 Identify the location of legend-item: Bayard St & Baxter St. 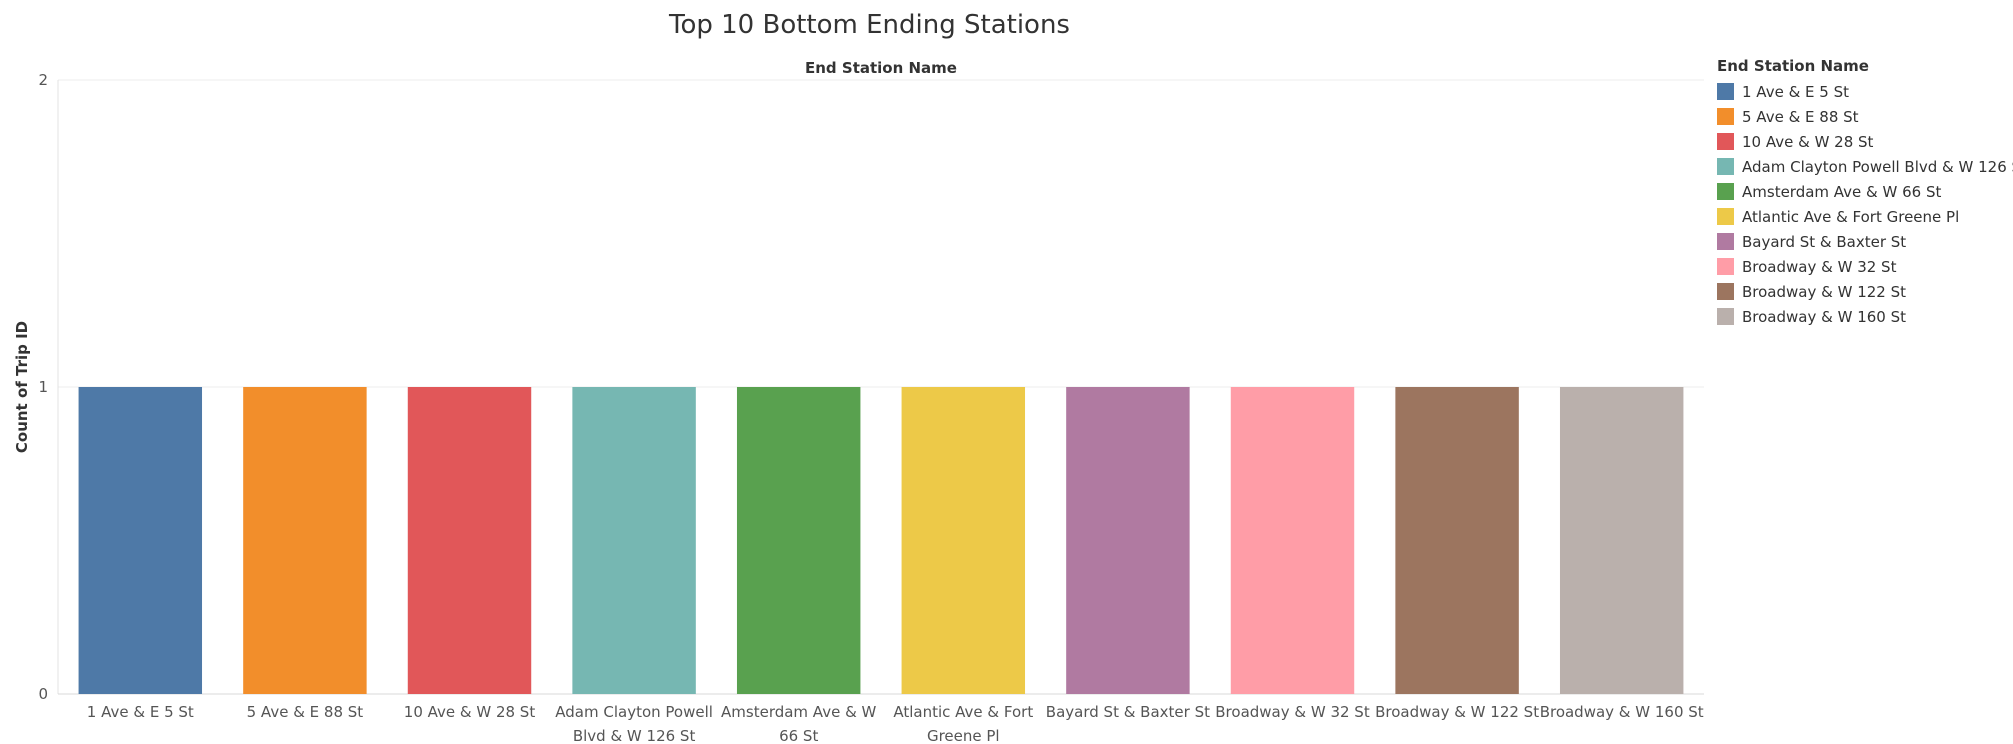
(1865, 241).